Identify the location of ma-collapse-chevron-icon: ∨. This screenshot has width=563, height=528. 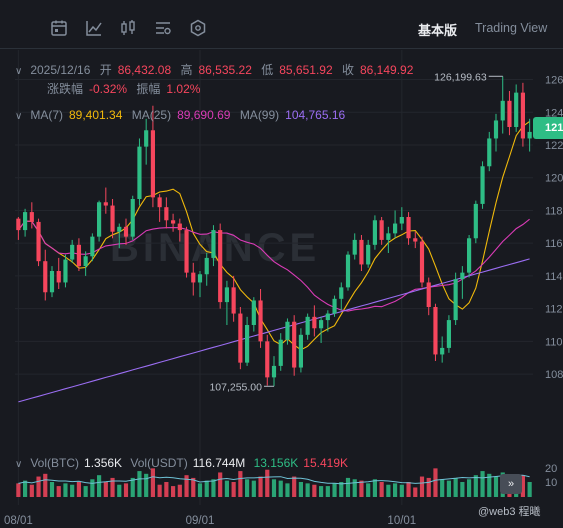
(19, 116).